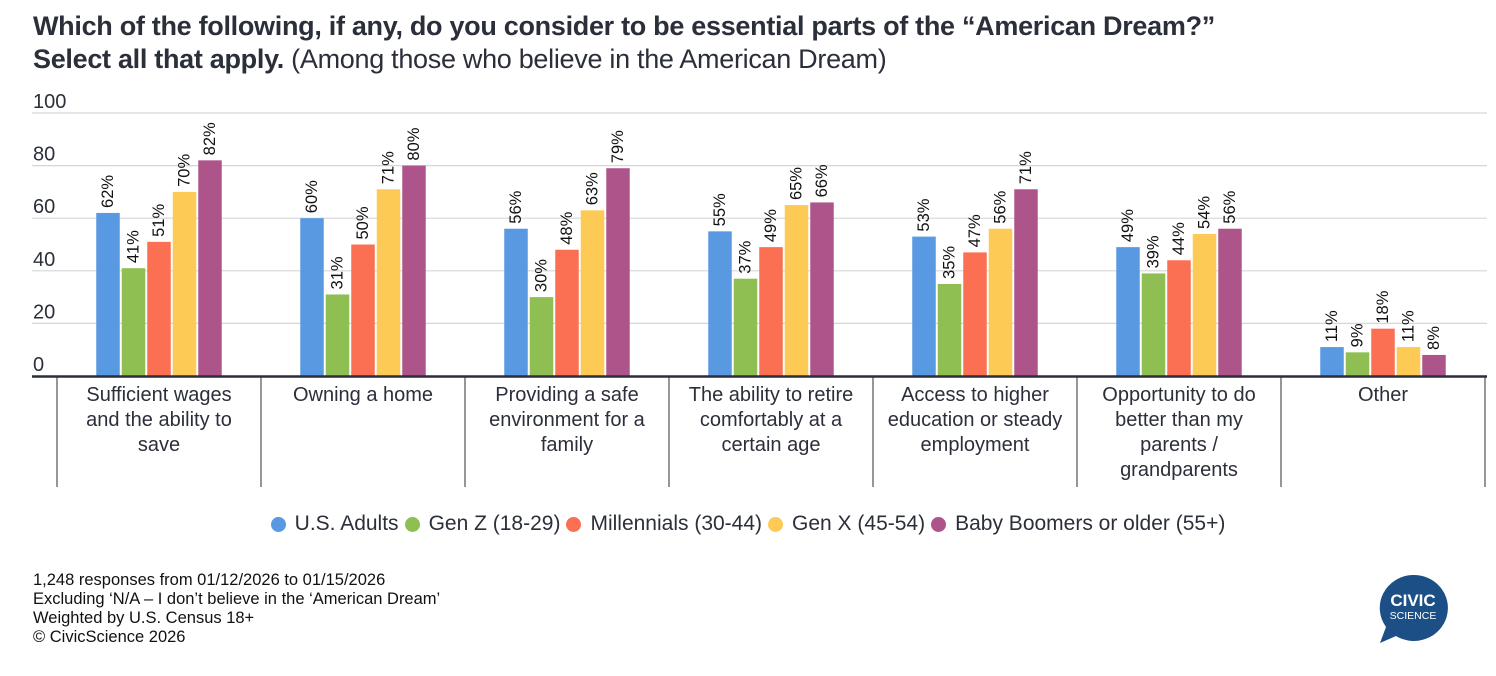 Image resolution: width=1496 pixels, height=676 pixels. I want to click on y-tick-label: 0, so click(38, 365).